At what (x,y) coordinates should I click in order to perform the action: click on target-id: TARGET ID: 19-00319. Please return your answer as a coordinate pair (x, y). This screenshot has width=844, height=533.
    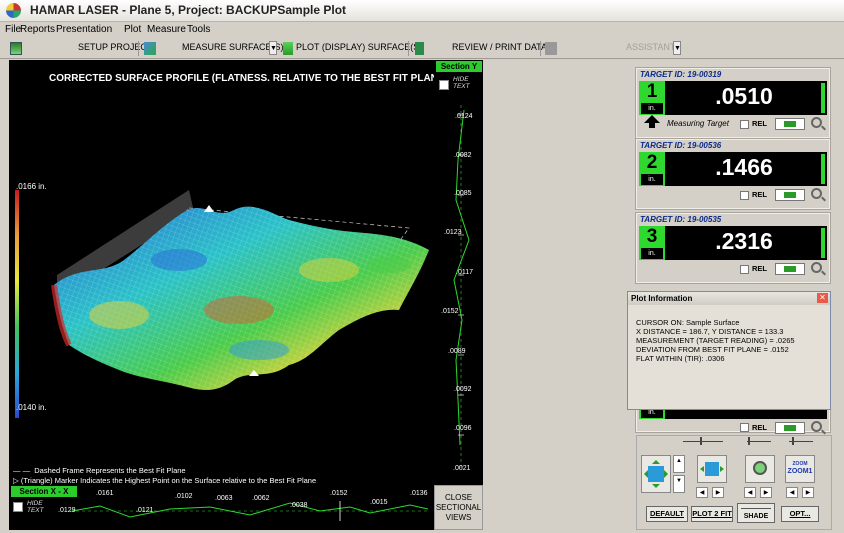
    Looking at the image, I should click on (681, 74).